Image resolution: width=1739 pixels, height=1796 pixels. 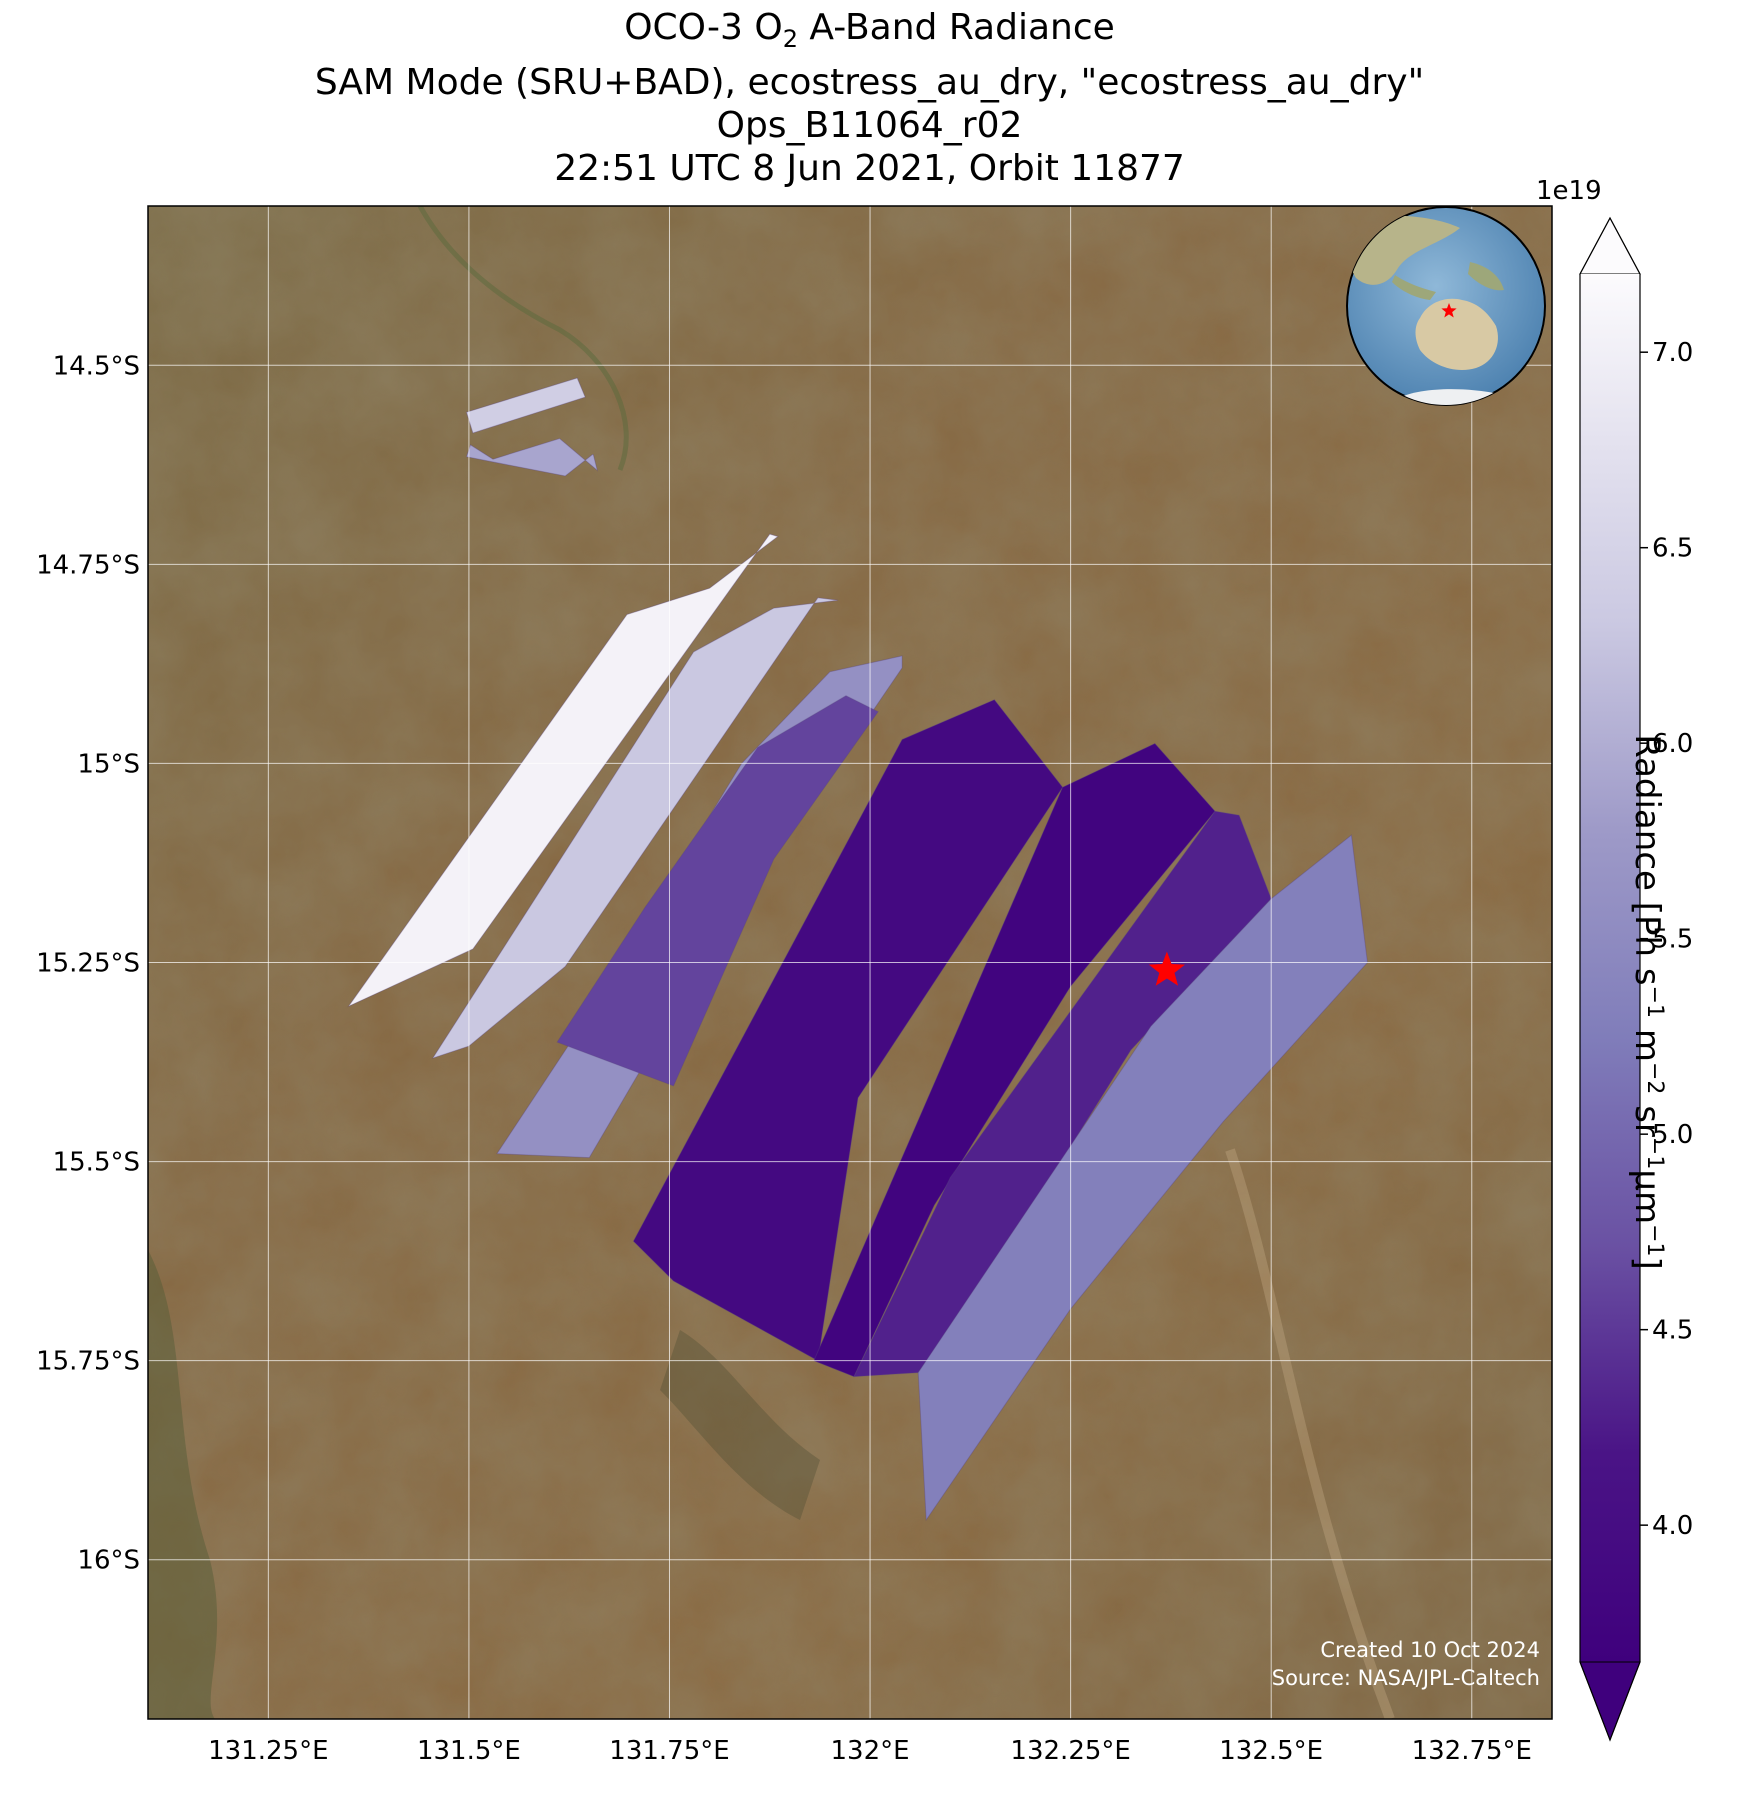 What do you see at coordinates (1456, 334) in the screenshot?
I see `globe-australia` at bounding box center [1456, 334].